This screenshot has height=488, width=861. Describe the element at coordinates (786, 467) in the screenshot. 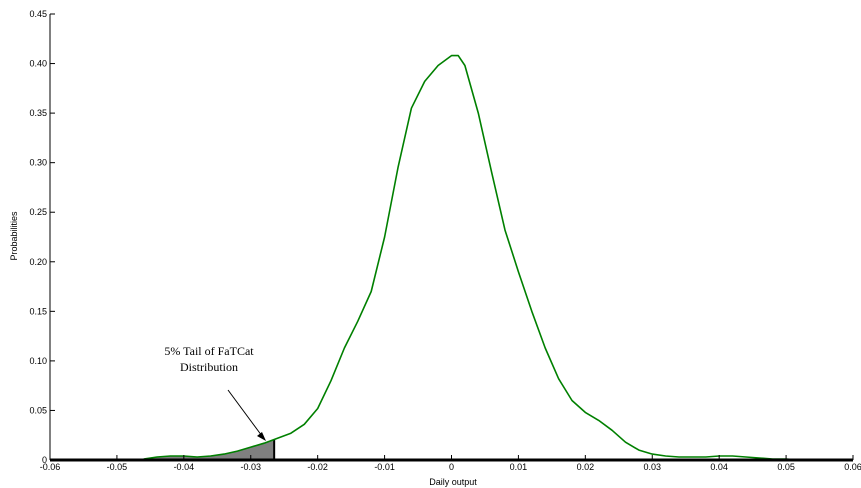

I see `x-tick-label: 0.05` at that location.